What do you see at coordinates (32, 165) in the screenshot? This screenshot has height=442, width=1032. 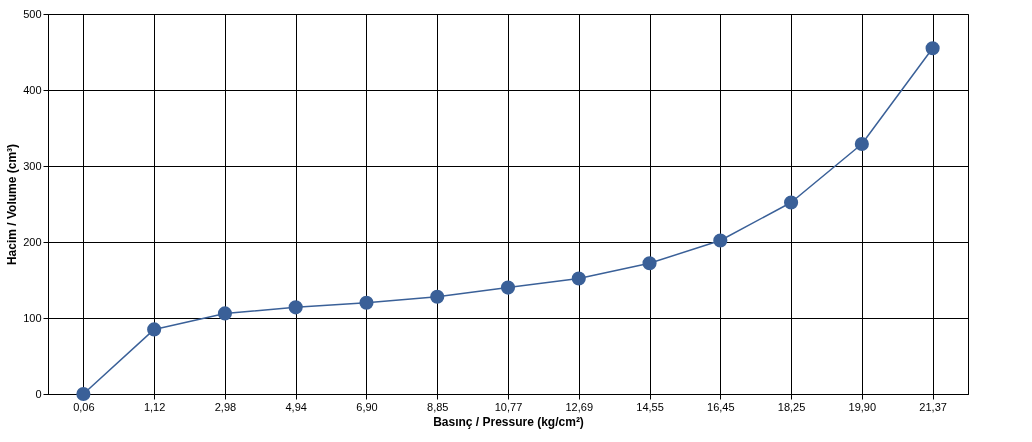 I see `y-tick-label: 300` at bounding box center [32, 165].